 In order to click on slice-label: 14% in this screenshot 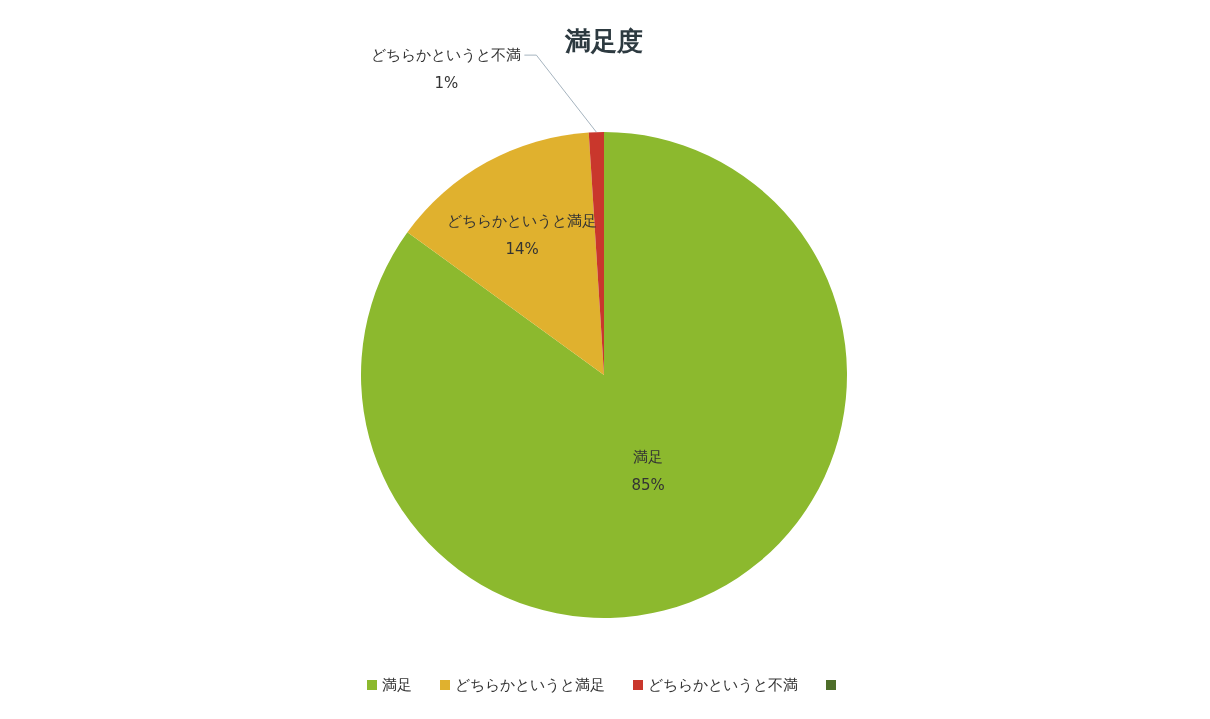, I will do `click(522, 248)`.